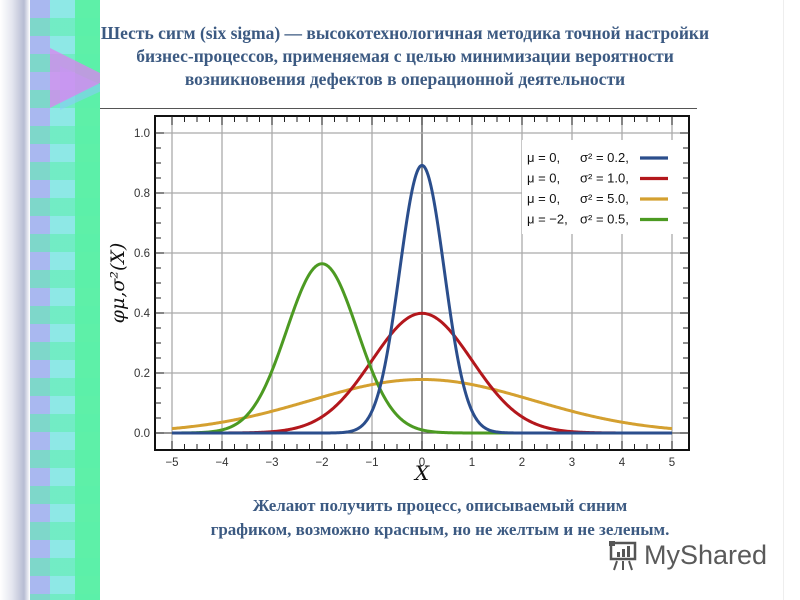  Describe the element at coordinates (75, 78) in the screenshot. I see `triangle-decoration` at that location.